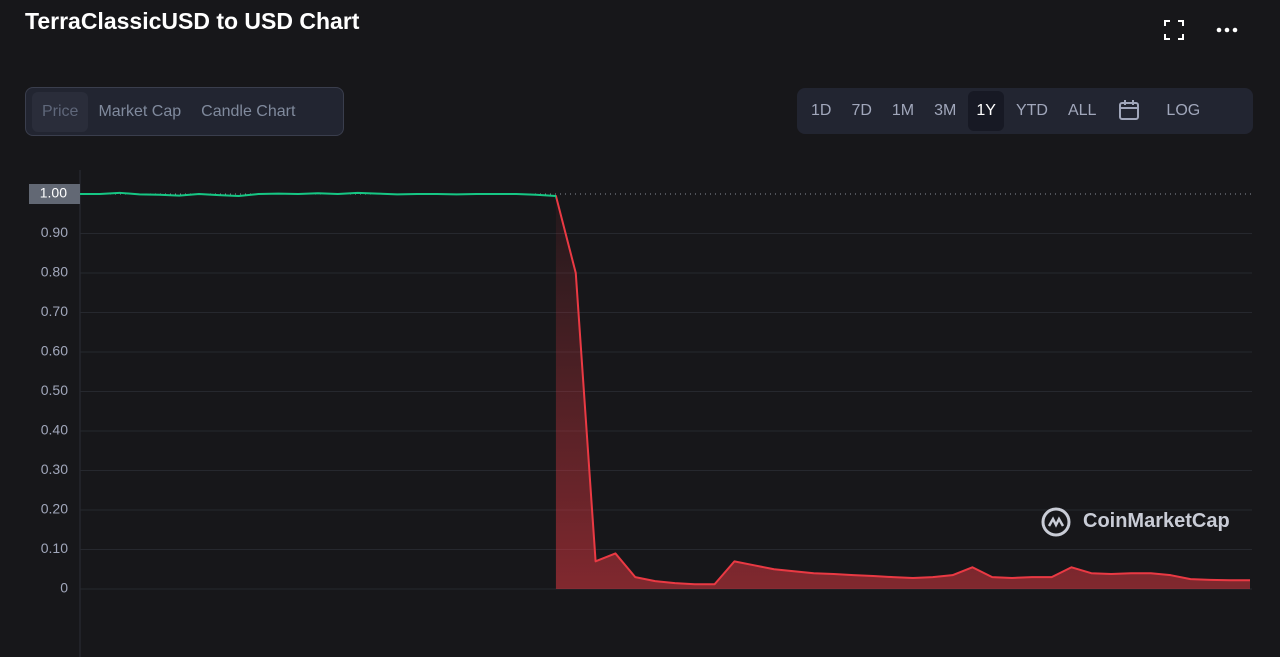  What do you see at coordinates (821, 110) in the screenshot?
I see `range-button: 1D` at bounding box center [821, 110].